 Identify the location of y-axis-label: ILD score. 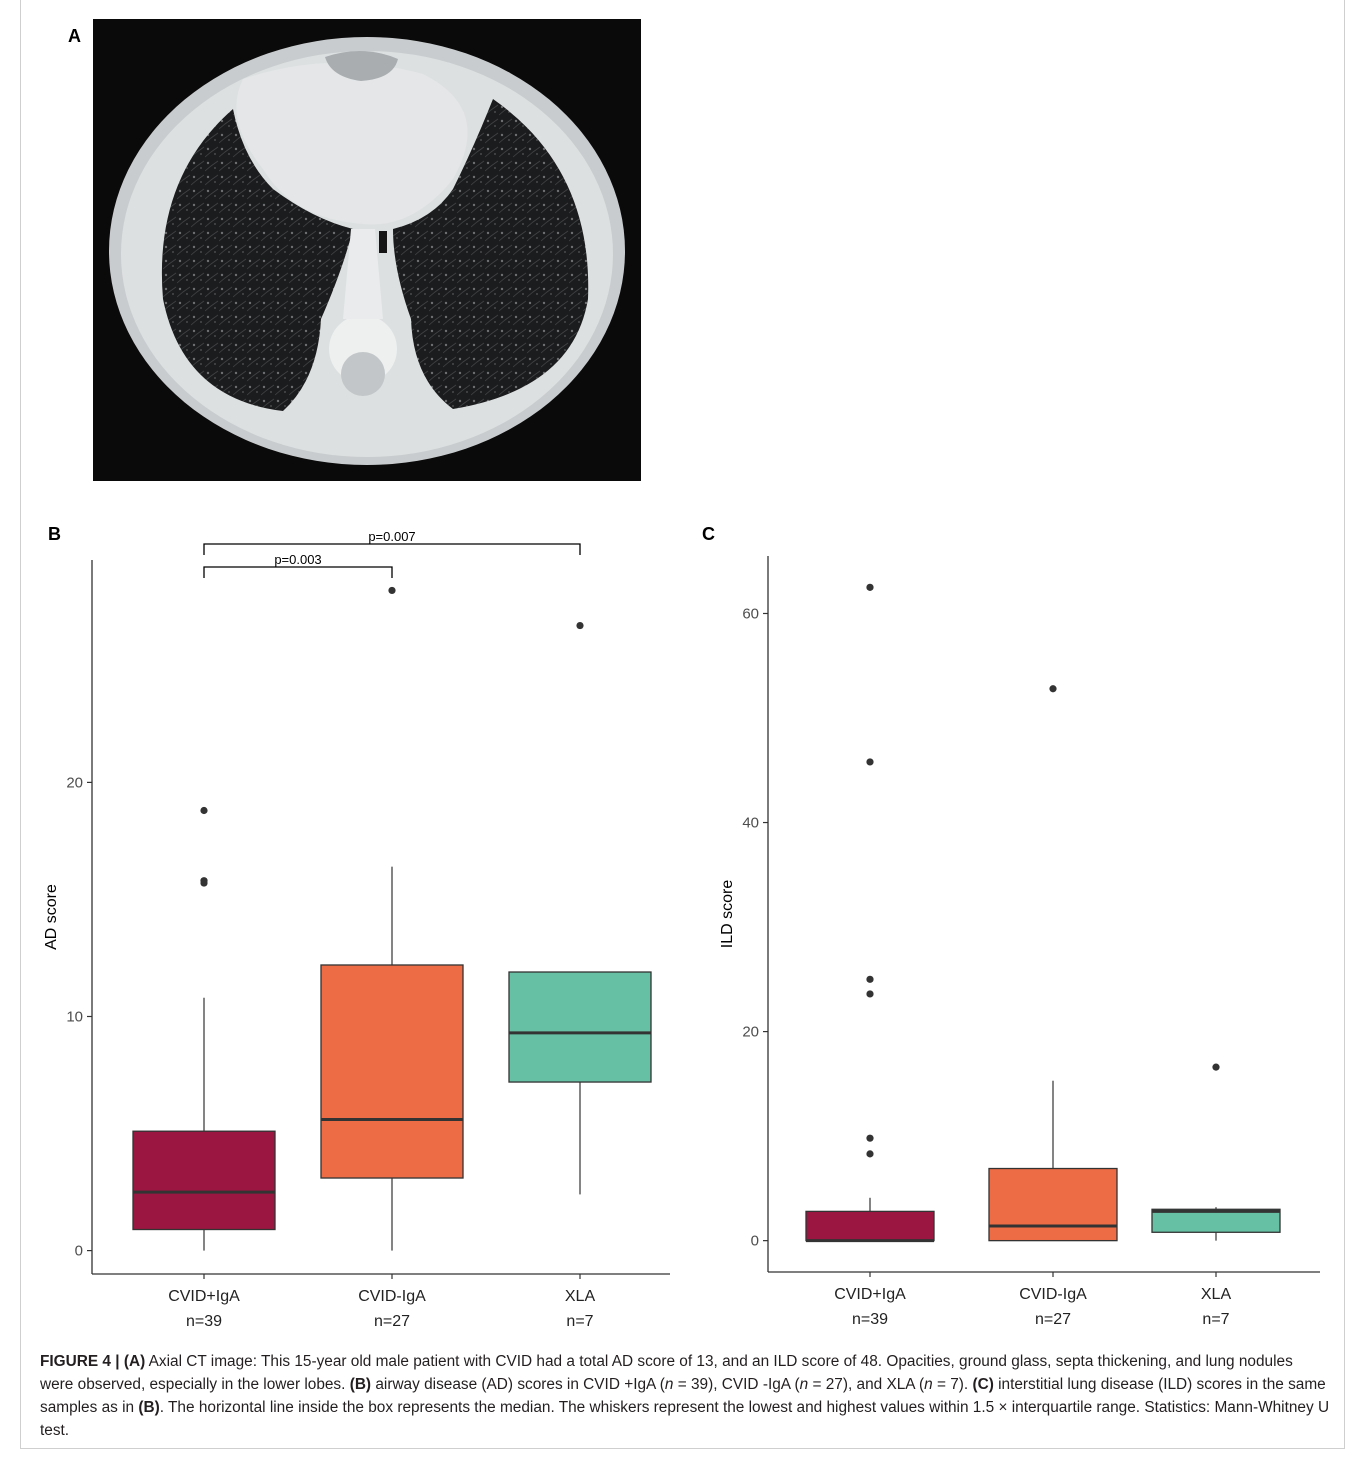
(727, 914).